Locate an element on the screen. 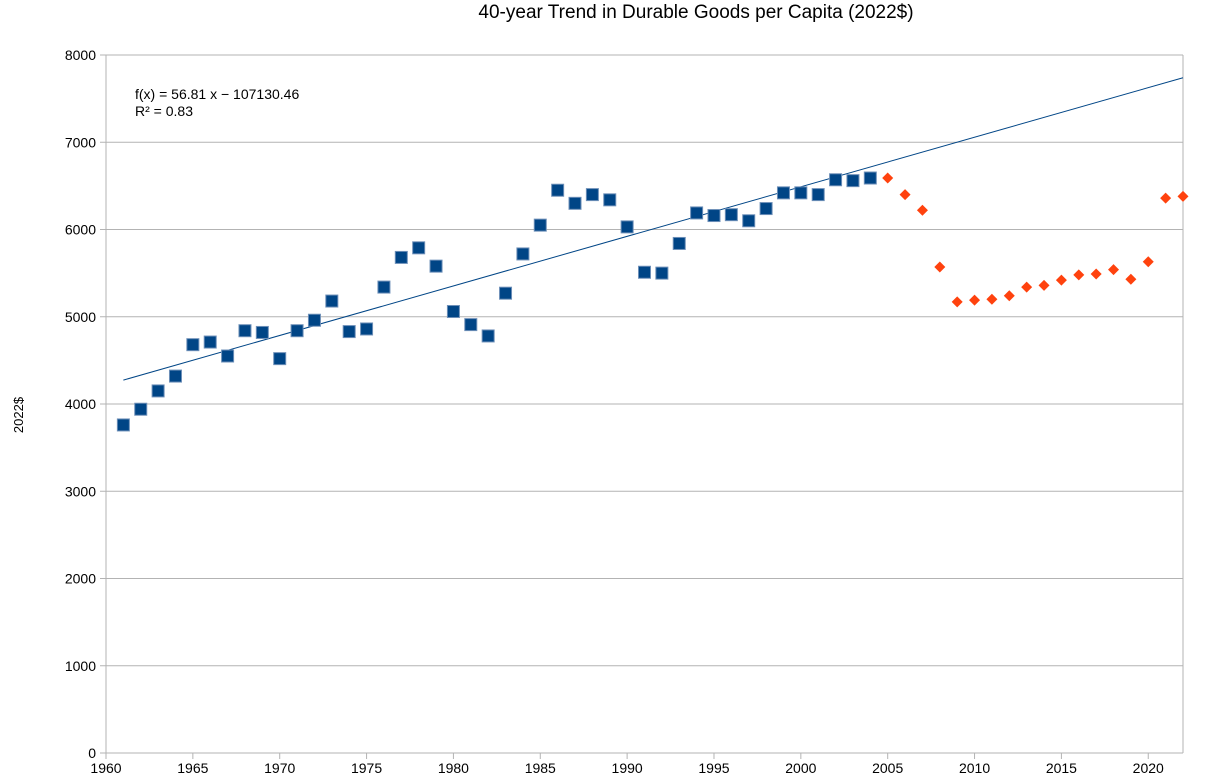 The height and width of the screenshot is (782, 1213). x-tick-label: 2020 is located at coordinates (1148, 768).